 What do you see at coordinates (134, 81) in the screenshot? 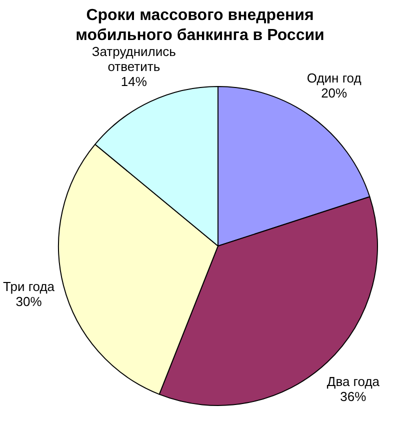
I see `data-label: 14%` at bounding box center [134, 81].